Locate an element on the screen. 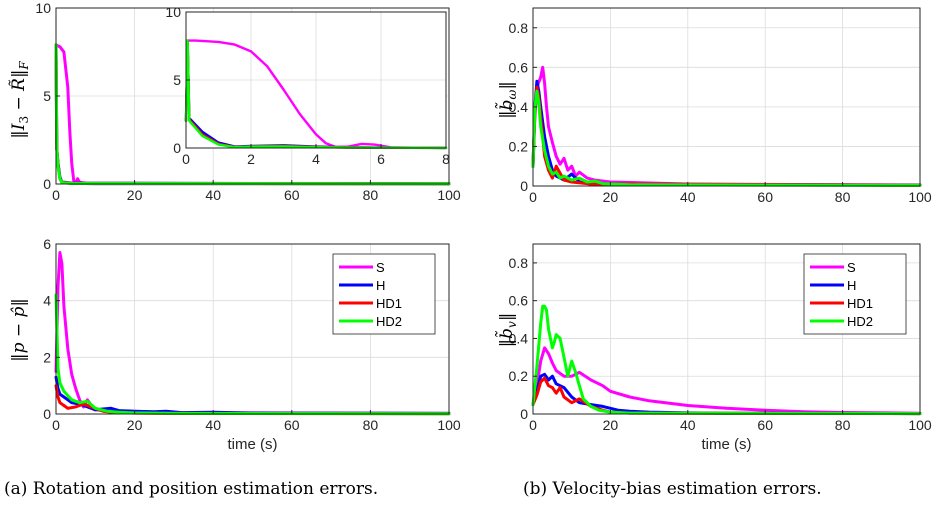 The height and width of the screenshot is (508, 938). position-ytick-label: 2 is located at coordinates (47, 357).